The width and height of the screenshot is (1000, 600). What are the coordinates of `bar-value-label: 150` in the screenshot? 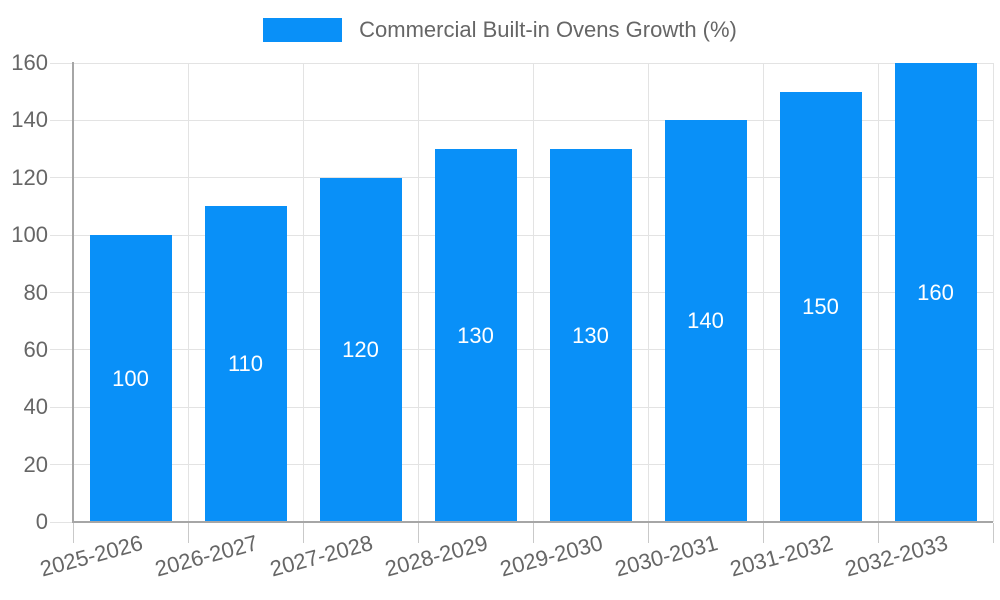 It's located at (820, 306).